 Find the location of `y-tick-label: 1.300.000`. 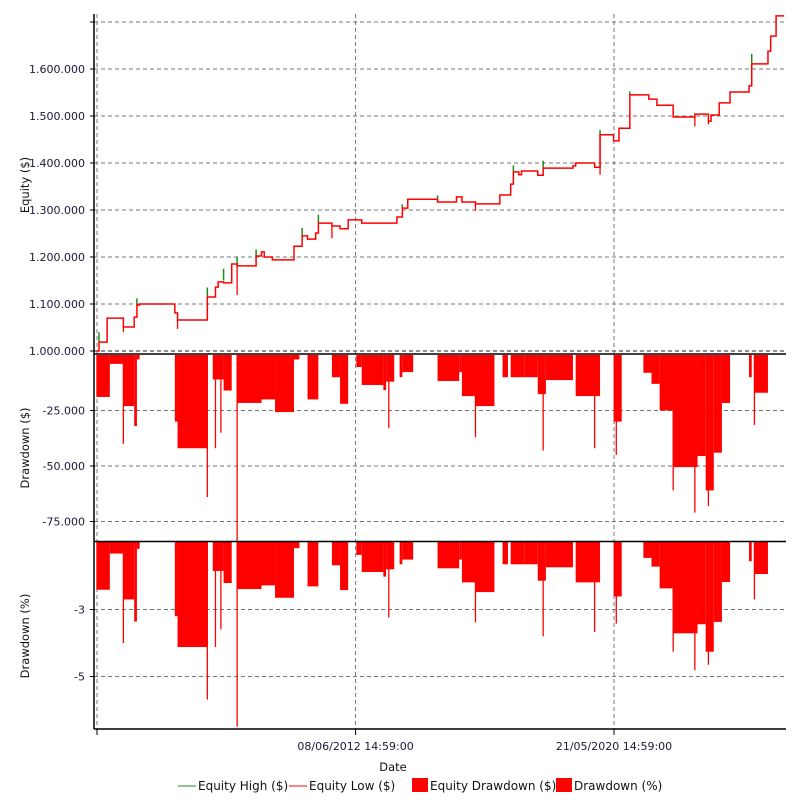

y-tick-label: 1.300.000 is located at coordinates (57, 210).